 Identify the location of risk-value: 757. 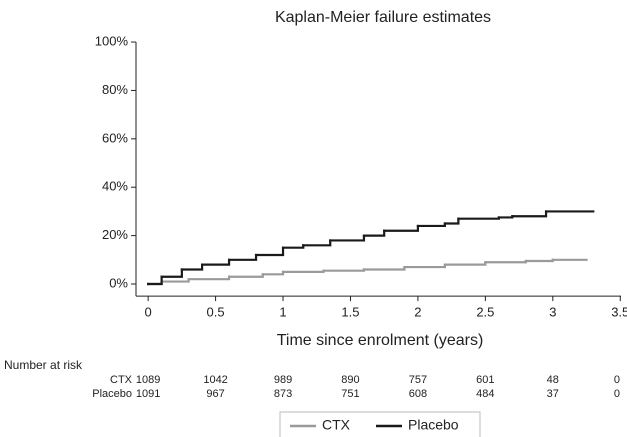
(418, 380).